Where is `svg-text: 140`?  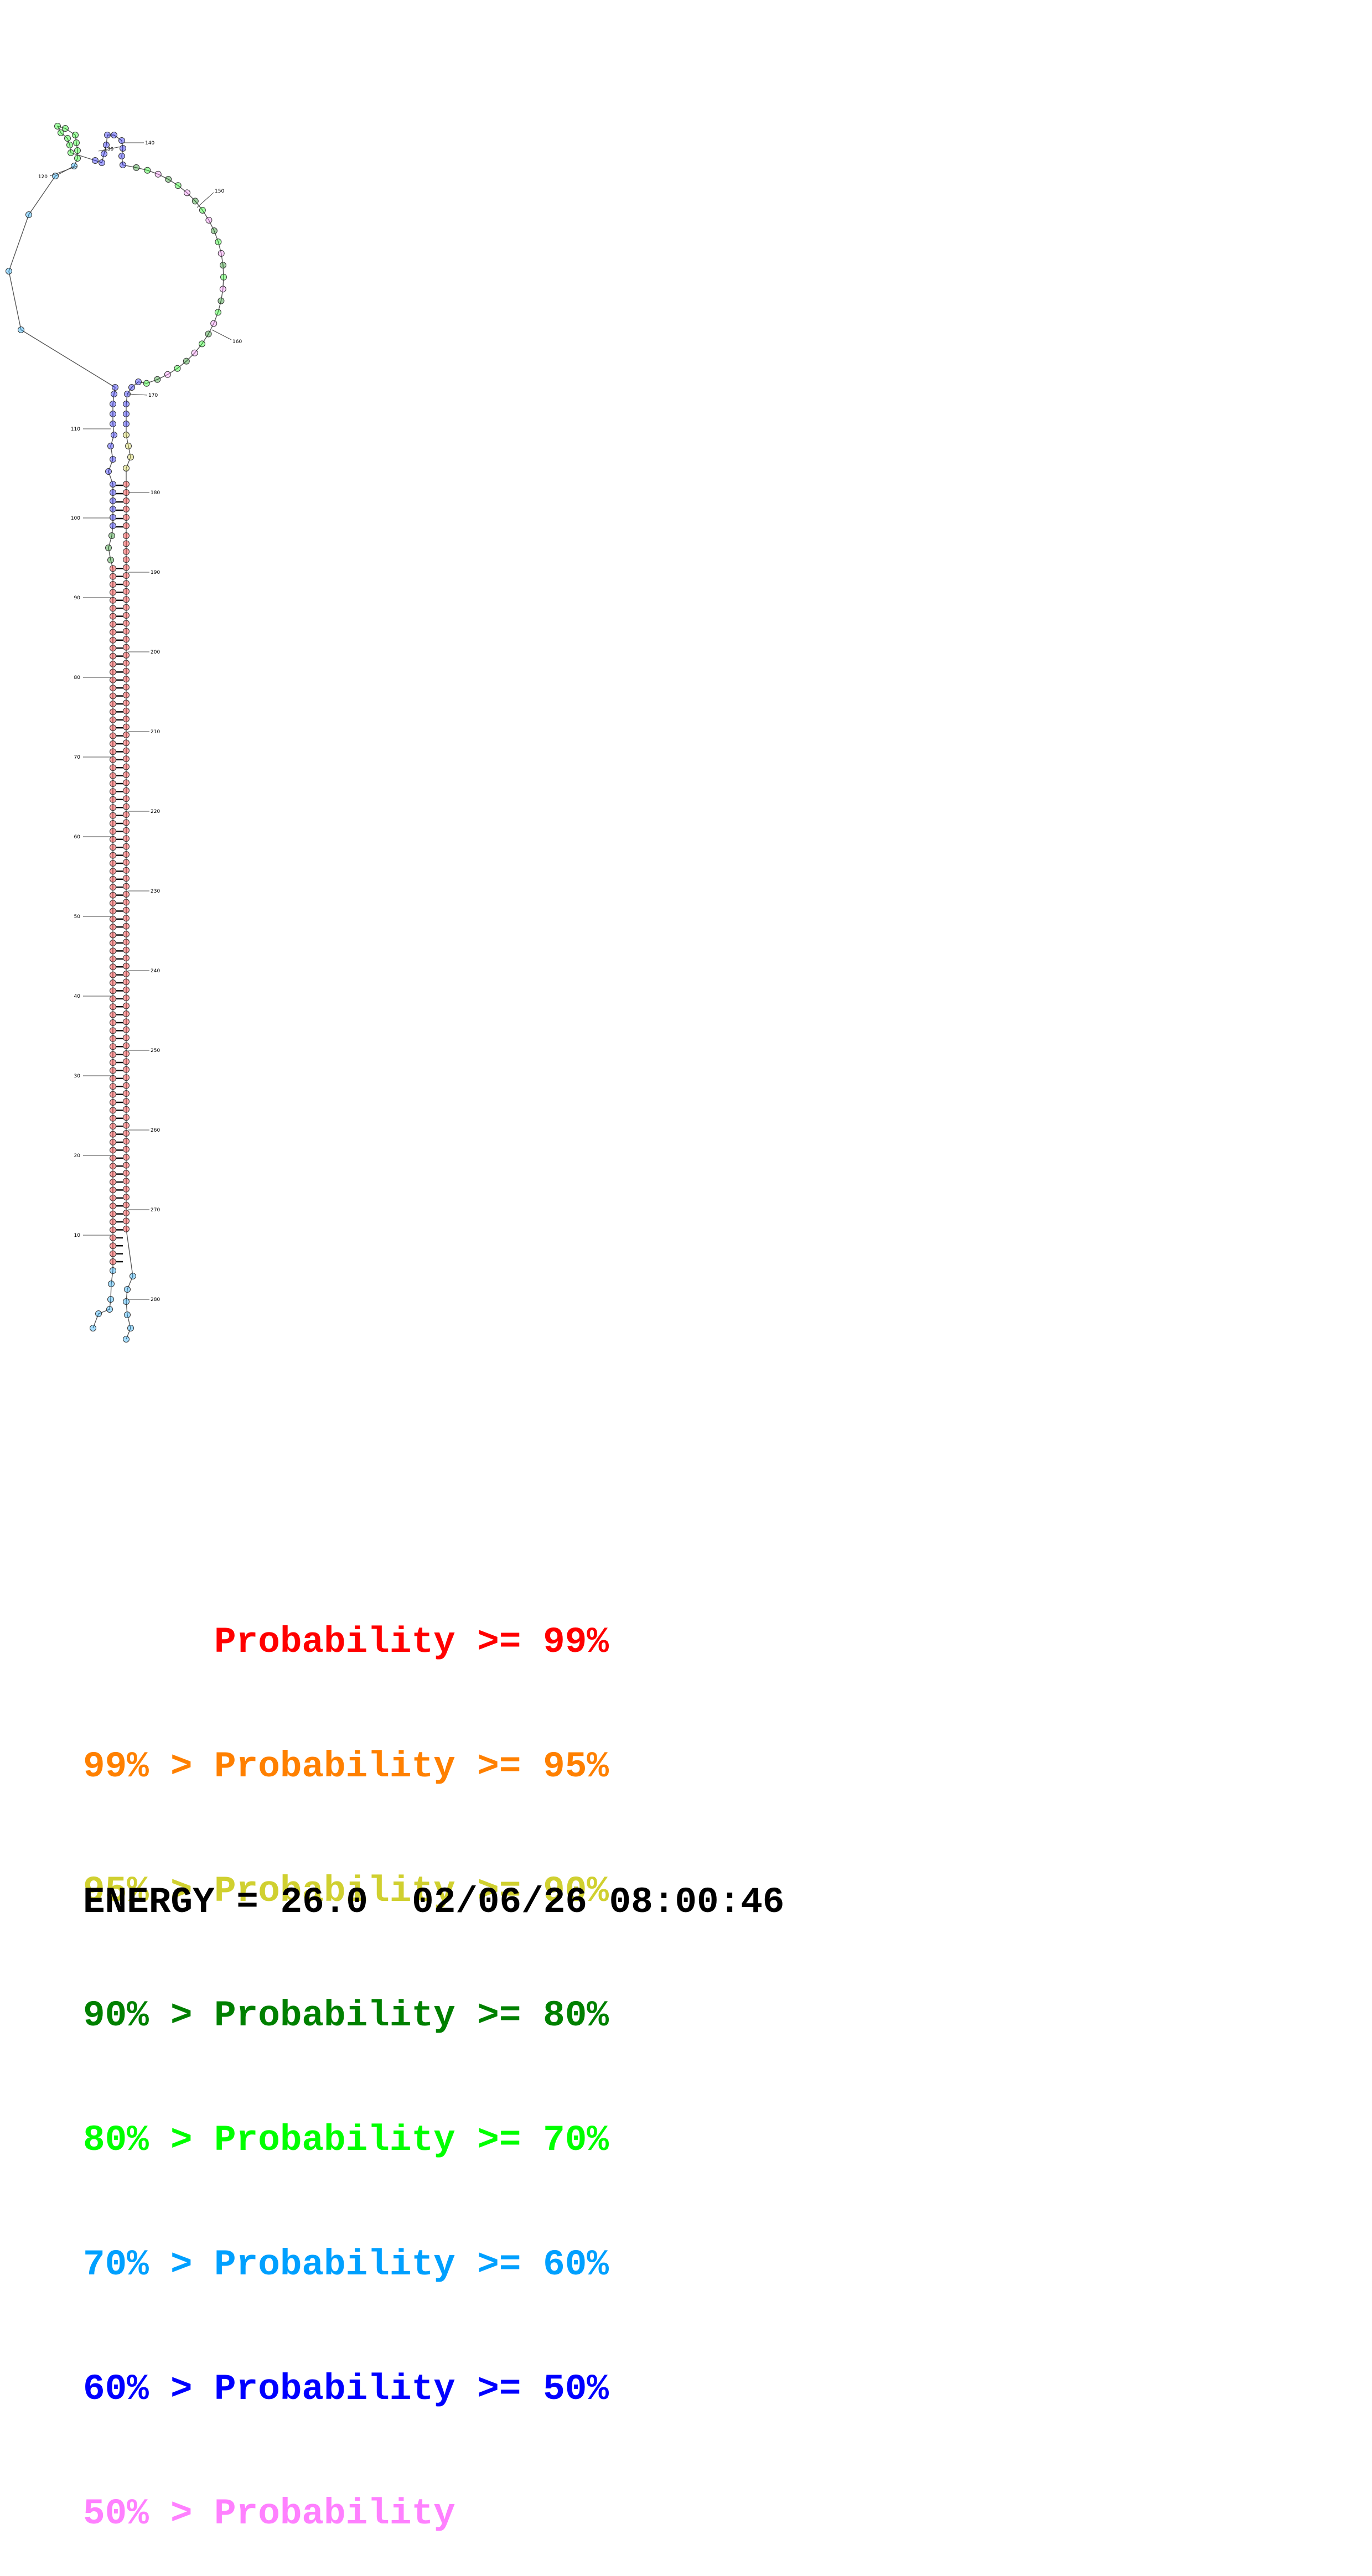
svg-text: 140 is located at coordinates (150, 143).